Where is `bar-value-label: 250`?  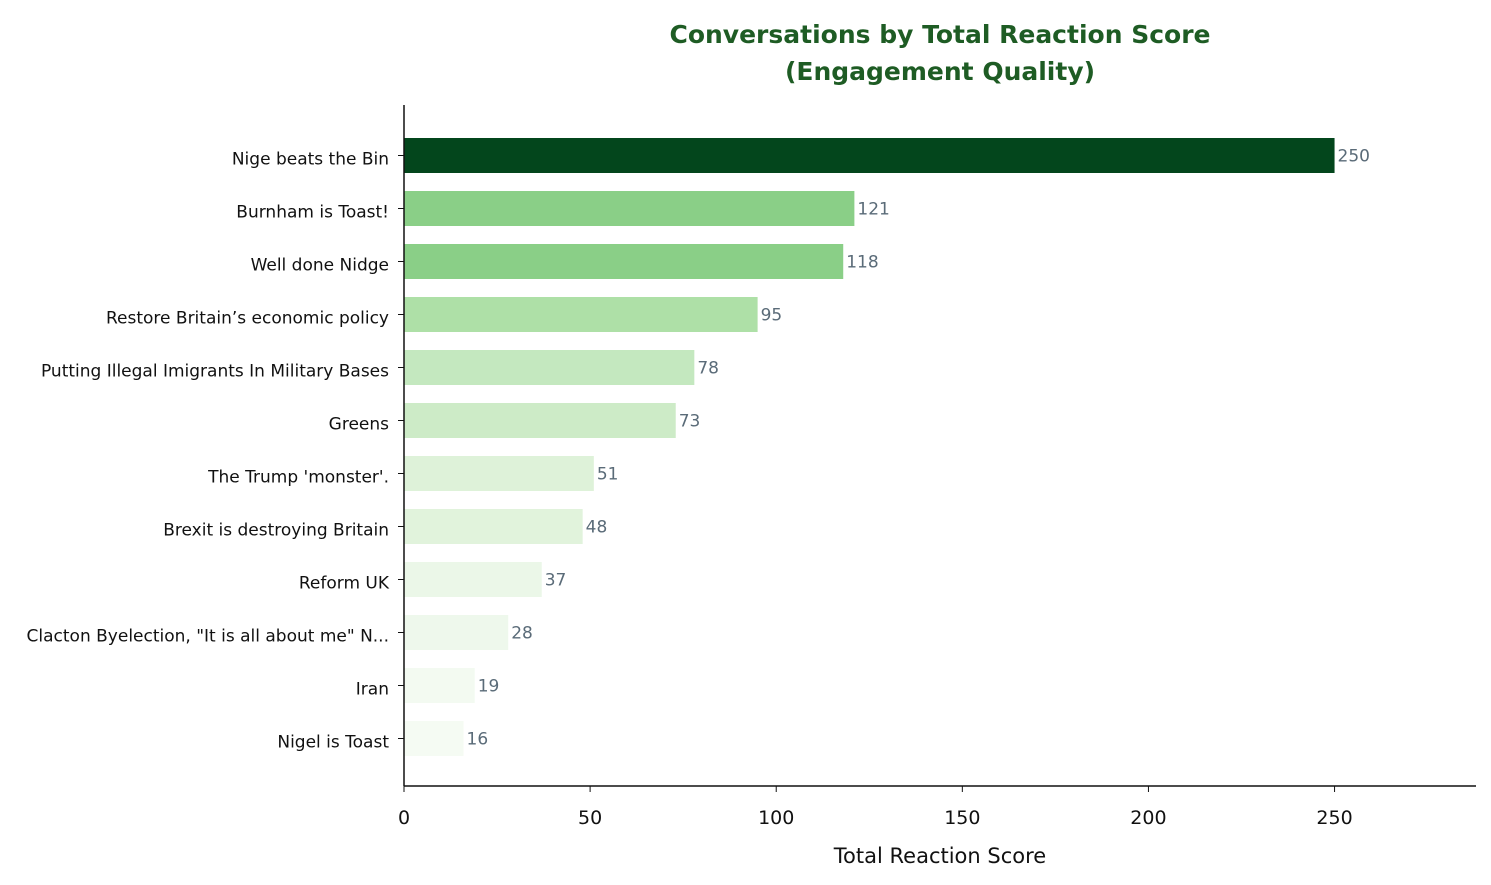
bar-value-label: 250 is located at coordinates (1354, 157).